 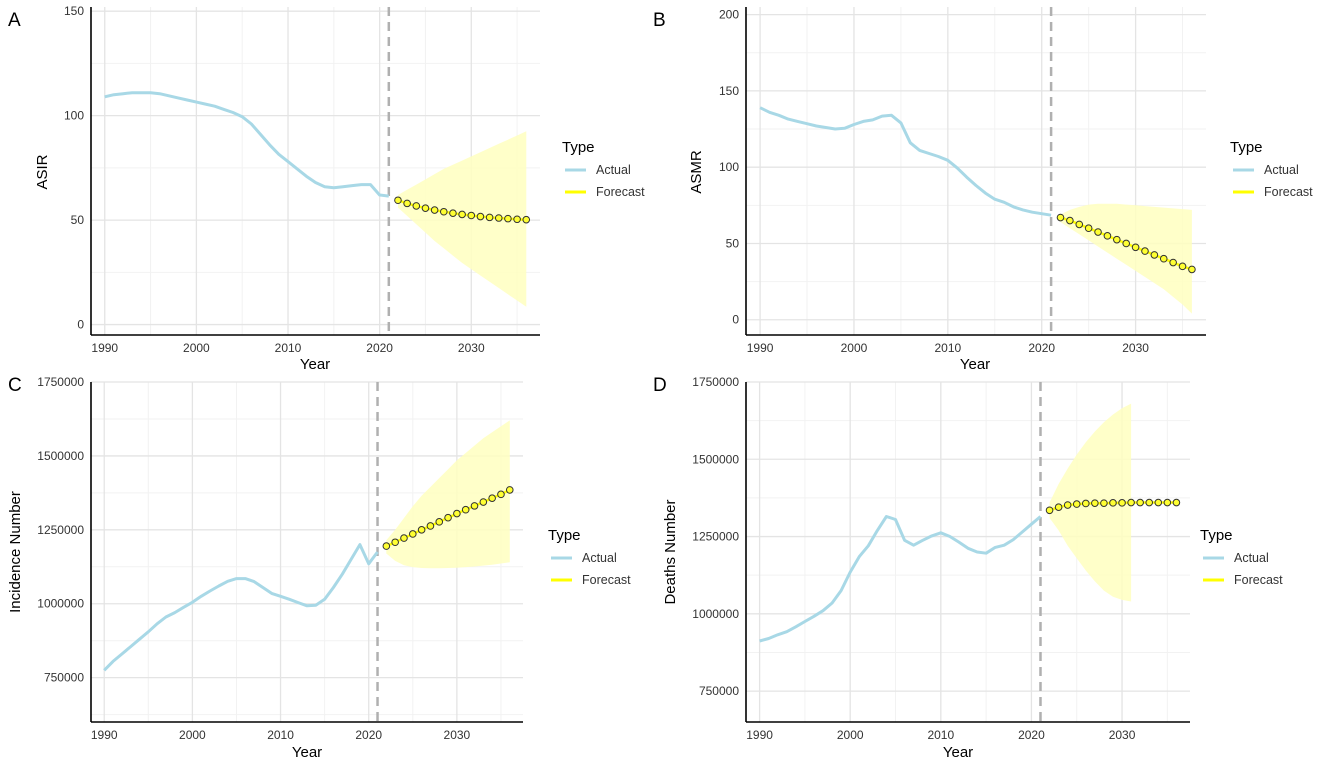 What do you see at coordinates (729, 167) in the screenshot?
I see `y-tick-label: 100` at bounding box center [729, 167].